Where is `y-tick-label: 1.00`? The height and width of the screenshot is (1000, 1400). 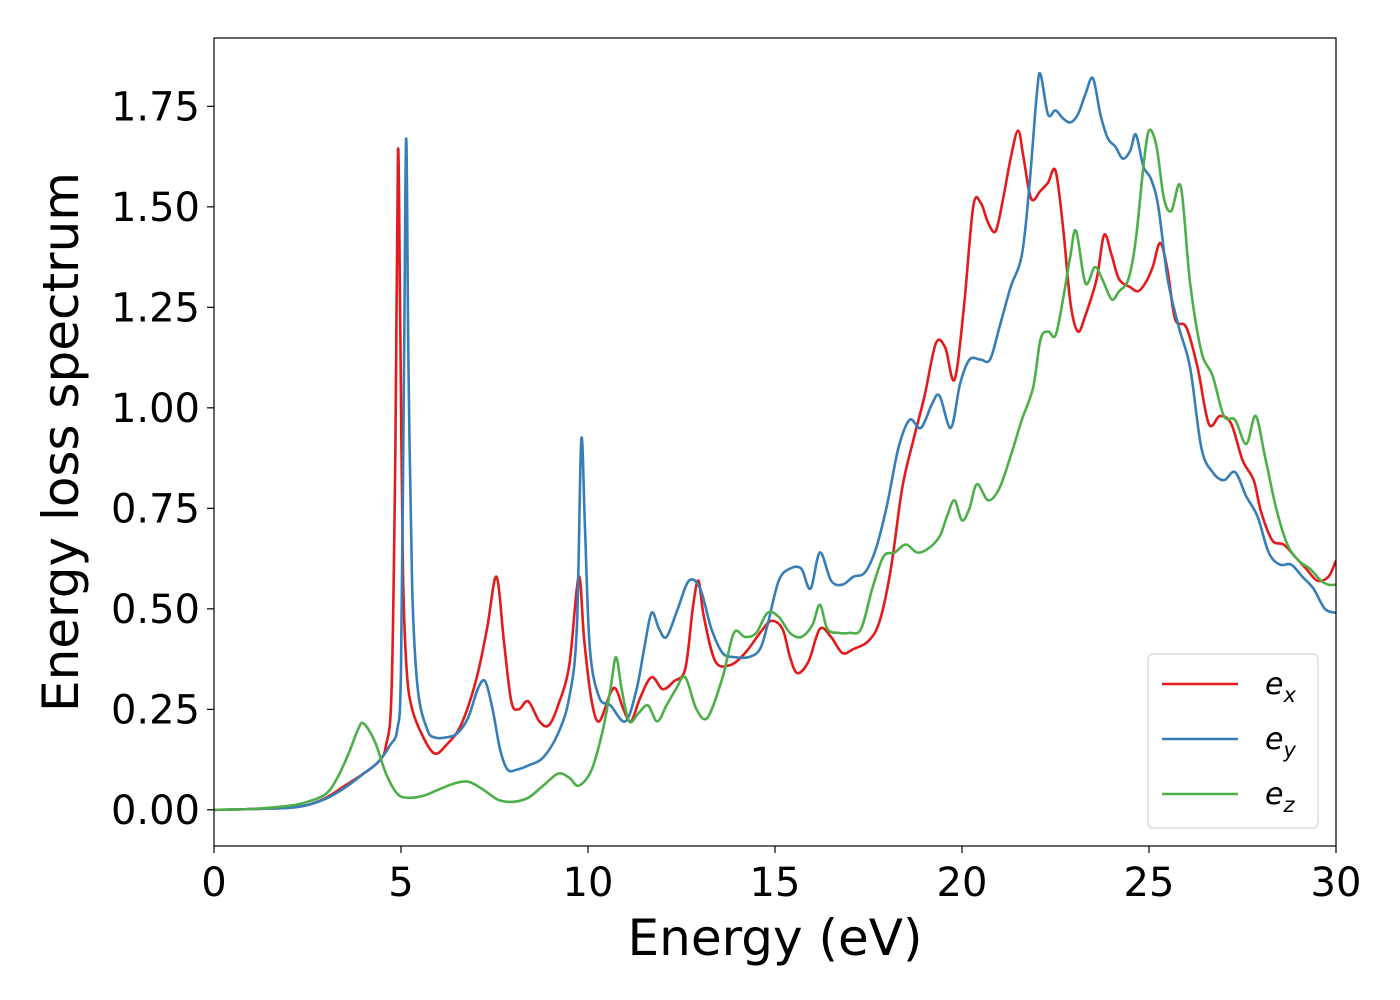 y-tick-label: 1.00 is located at coordinates (155, 409).